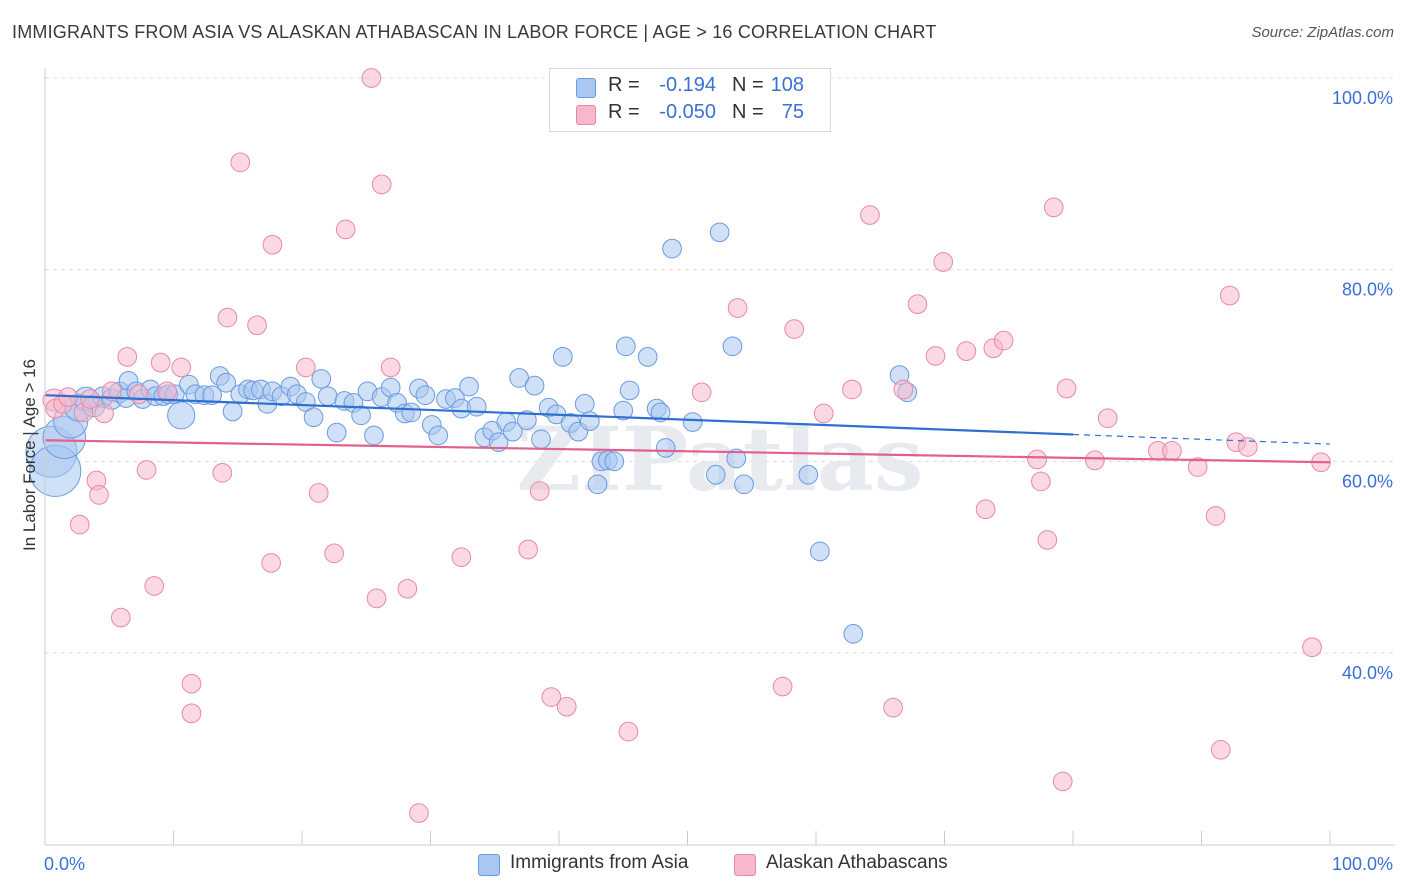 This screenshot has height=892, width=1406. I want to click on bottom-legend-label-asia: Immigrants from Asia, so click(599, 862).